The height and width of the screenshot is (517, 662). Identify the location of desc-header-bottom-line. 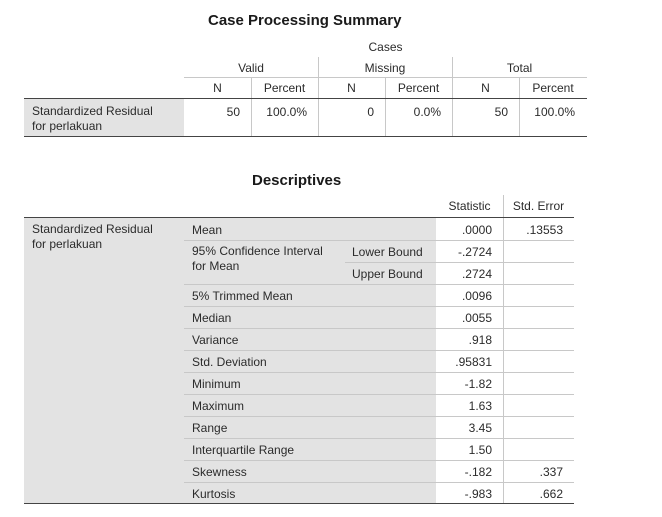
(299, 217).